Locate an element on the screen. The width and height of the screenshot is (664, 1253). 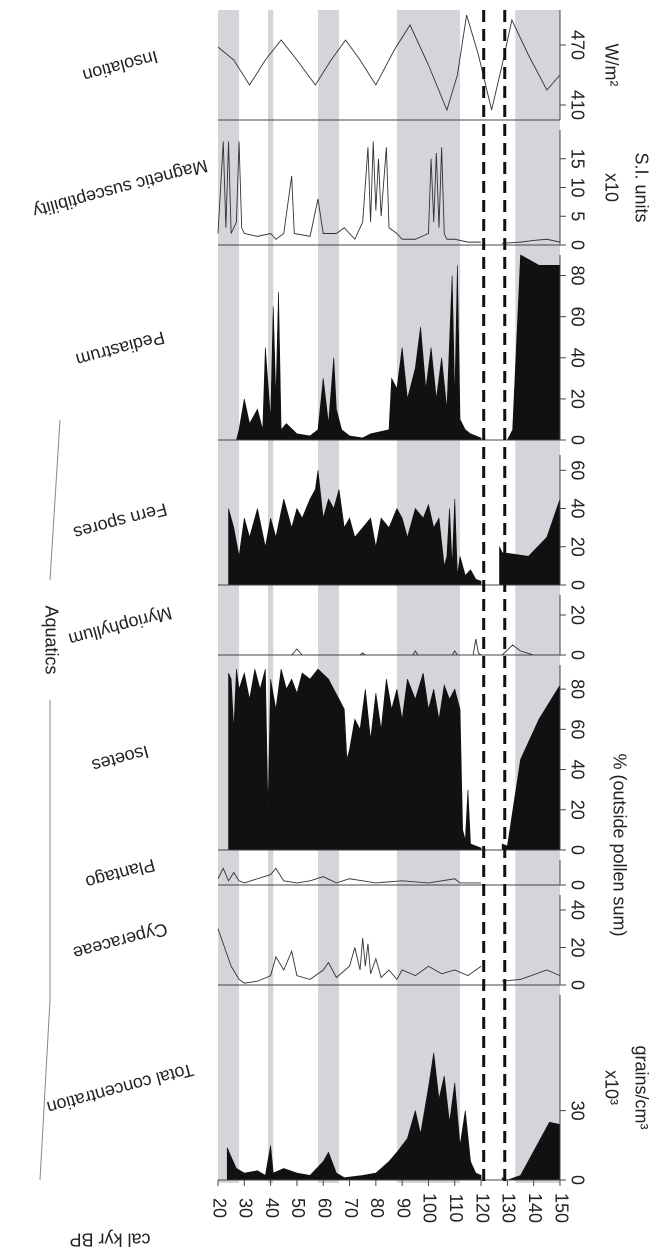
x-tick-label: 40 is located at coordinates (272, 1208).